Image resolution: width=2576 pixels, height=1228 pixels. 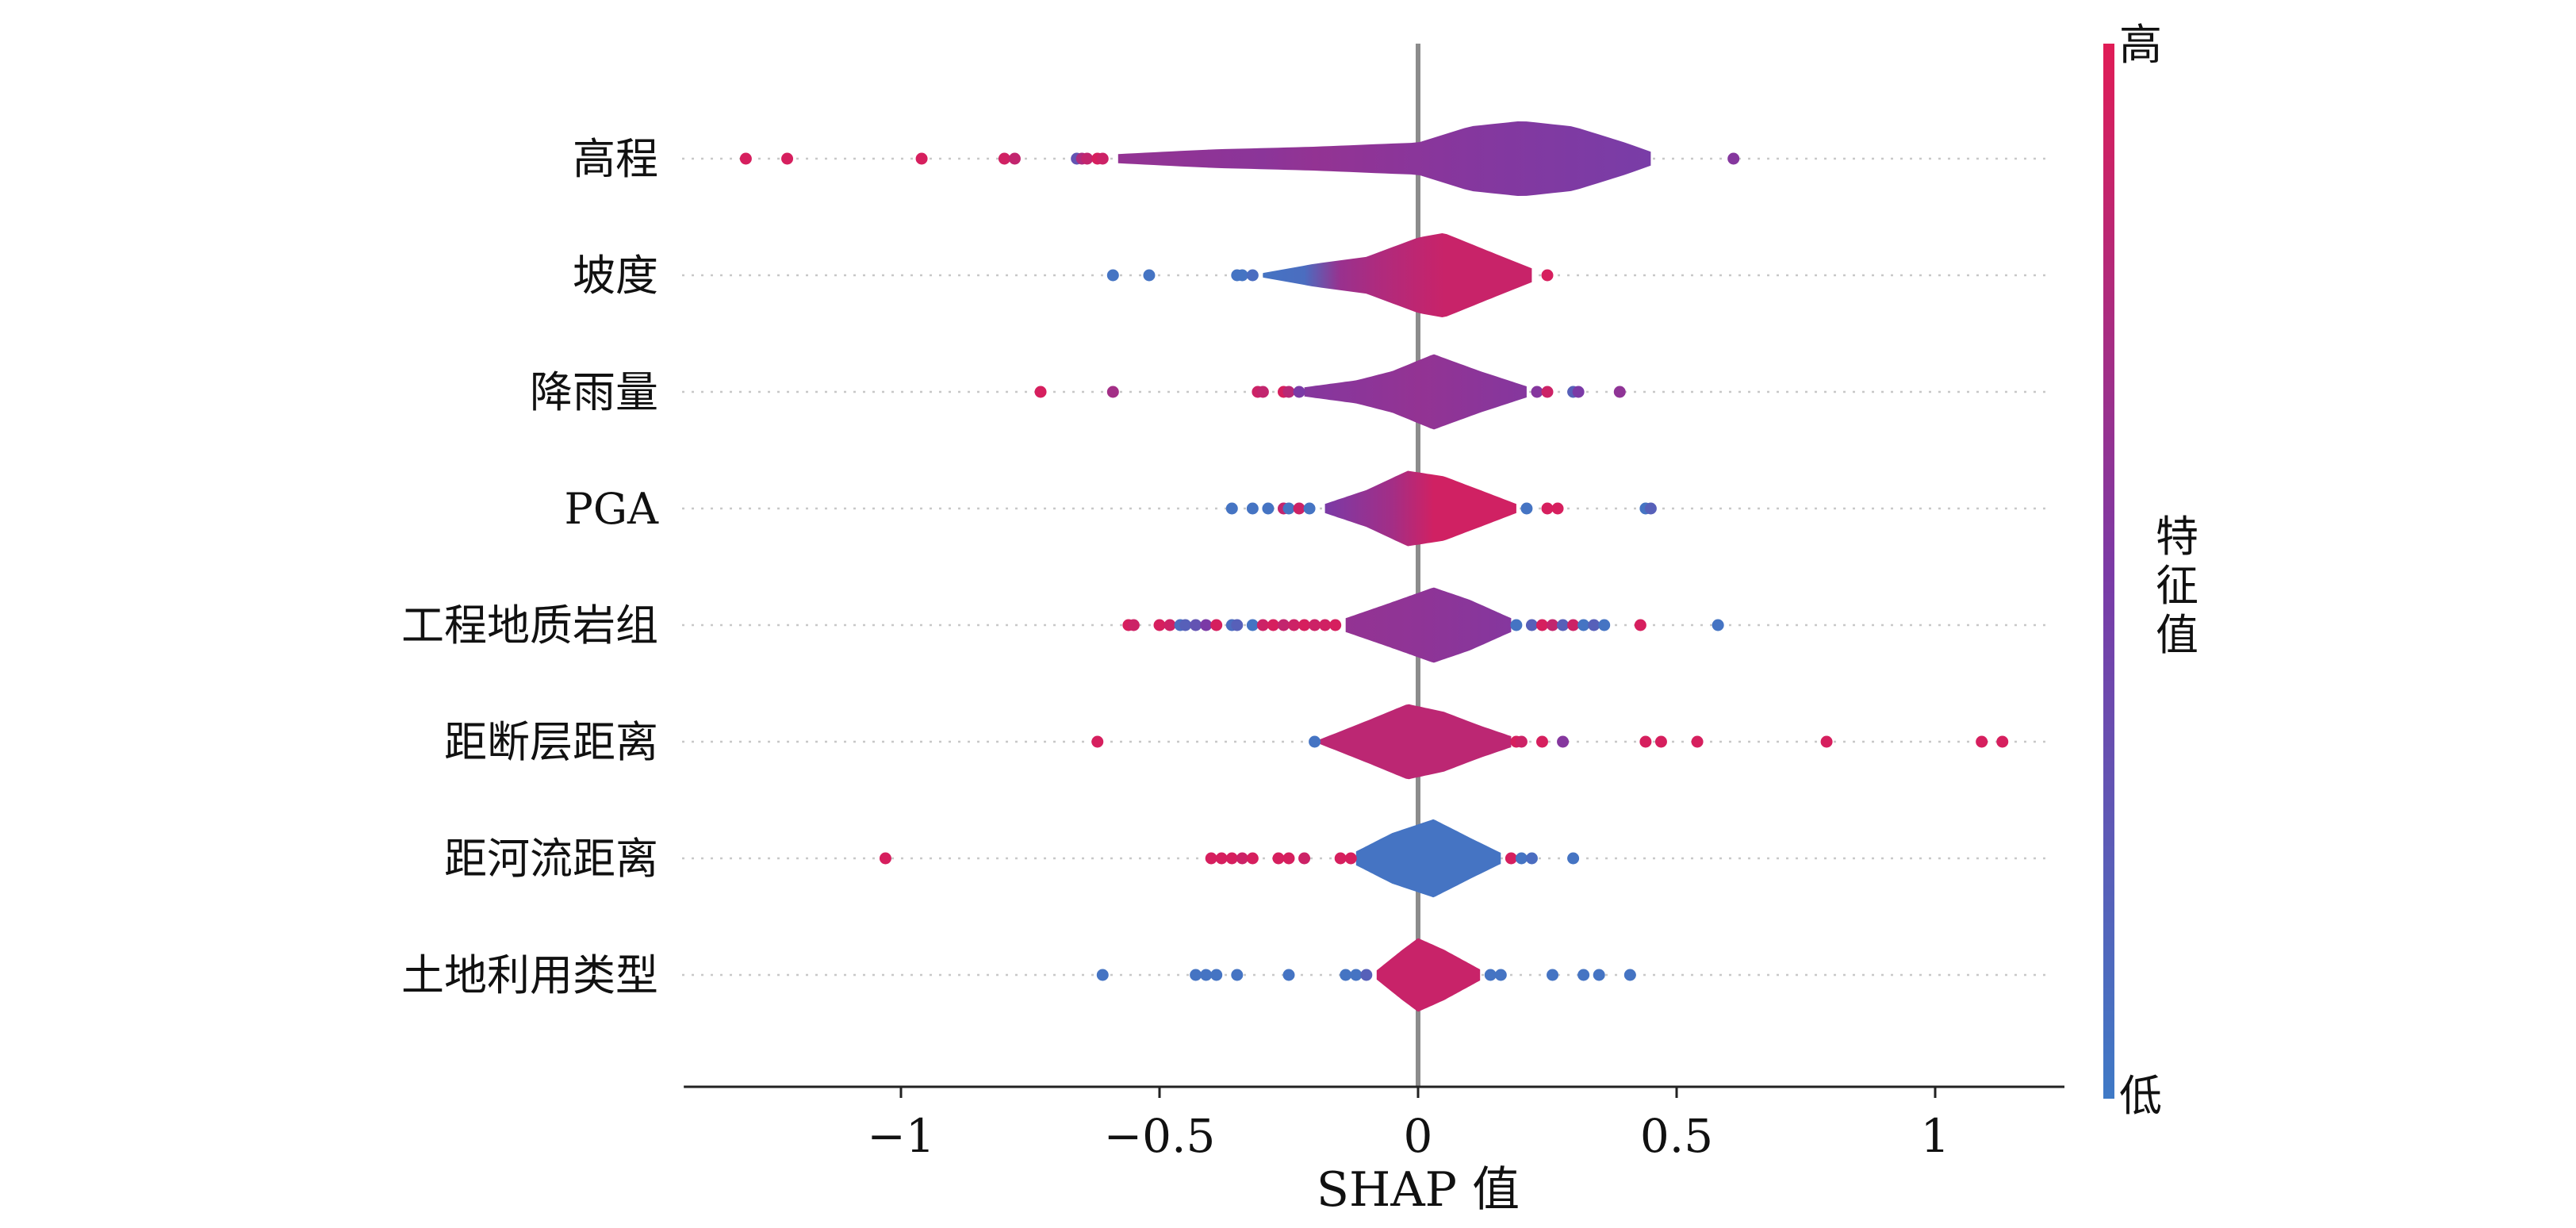 What do you see at coordinates (1416, 742) in the screenshot?
I see `violin-距断层距离` at bounding box center [1416, 742].